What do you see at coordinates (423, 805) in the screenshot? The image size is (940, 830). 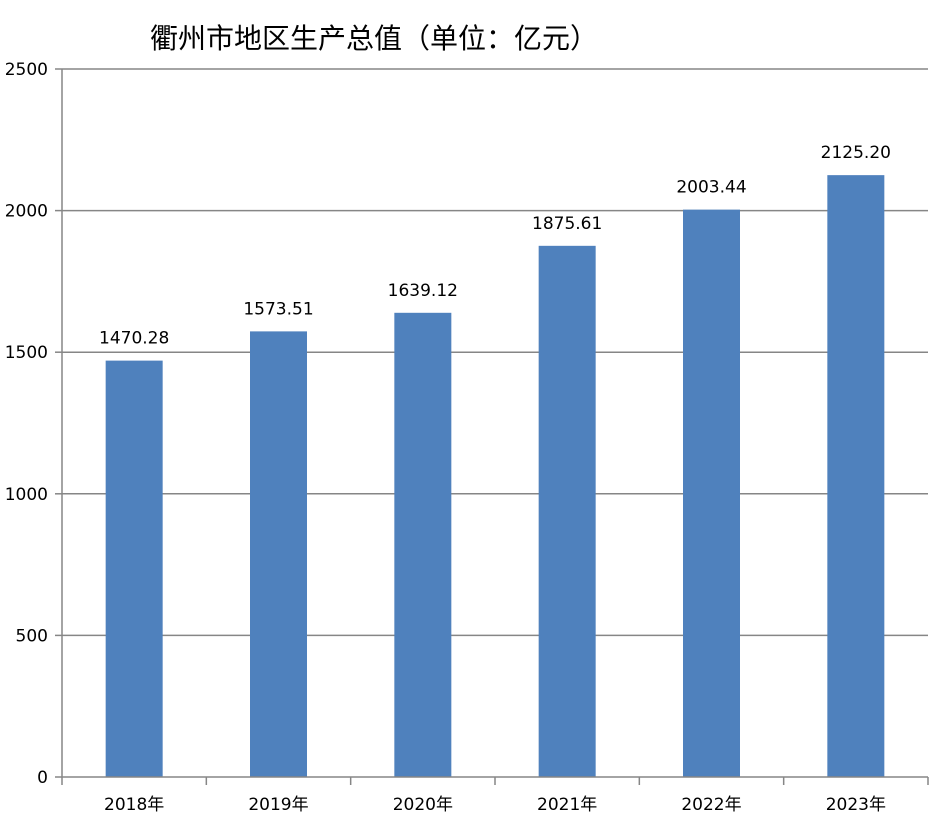 I see `x-tick-label: 2020年` at bounding box center [423, 805].